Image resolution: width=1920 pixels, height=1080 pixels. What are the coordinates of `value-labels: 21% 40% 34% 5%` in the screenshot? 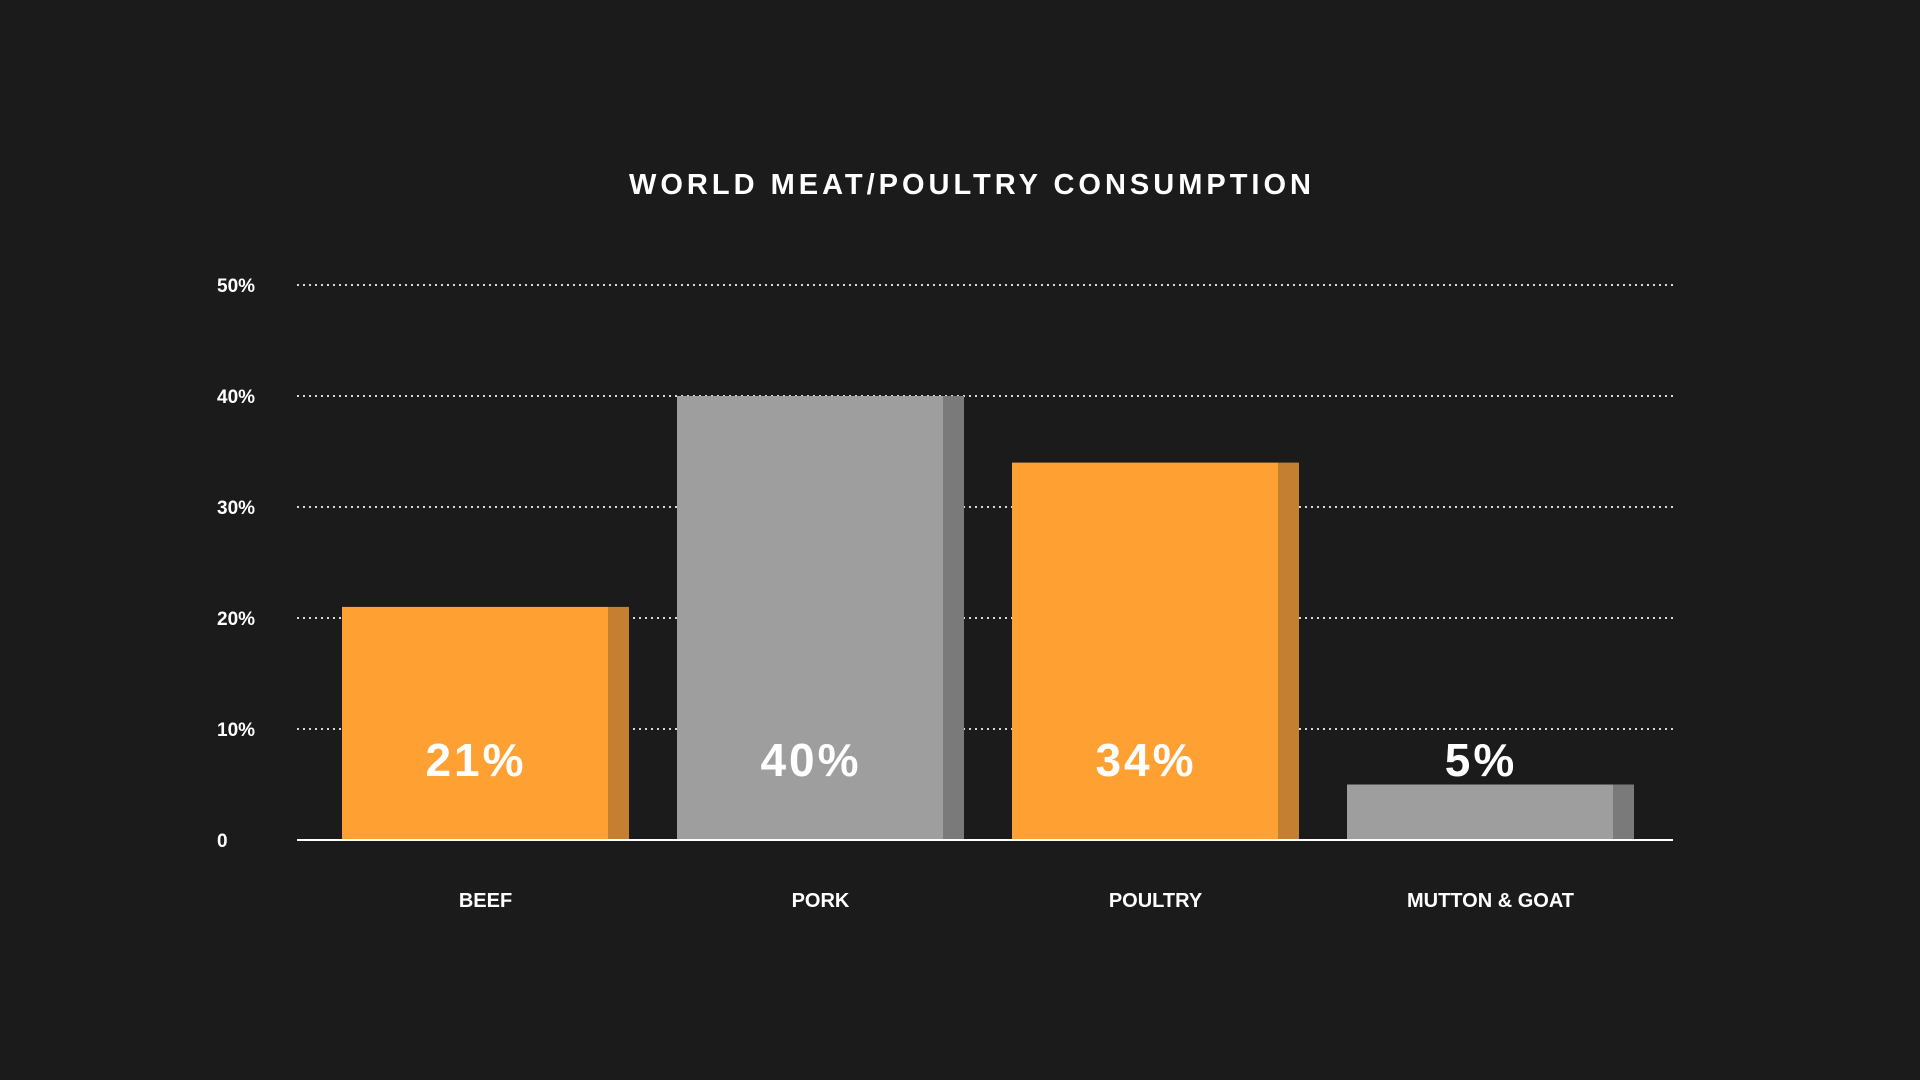 It's located at (971, 760).